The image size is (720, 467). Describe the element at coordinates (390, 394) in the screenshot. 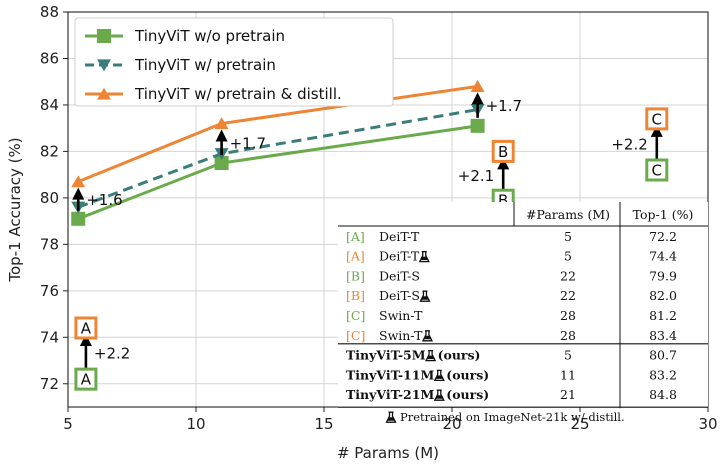

I see `table-model-name: TinyViT-21M` at that location.